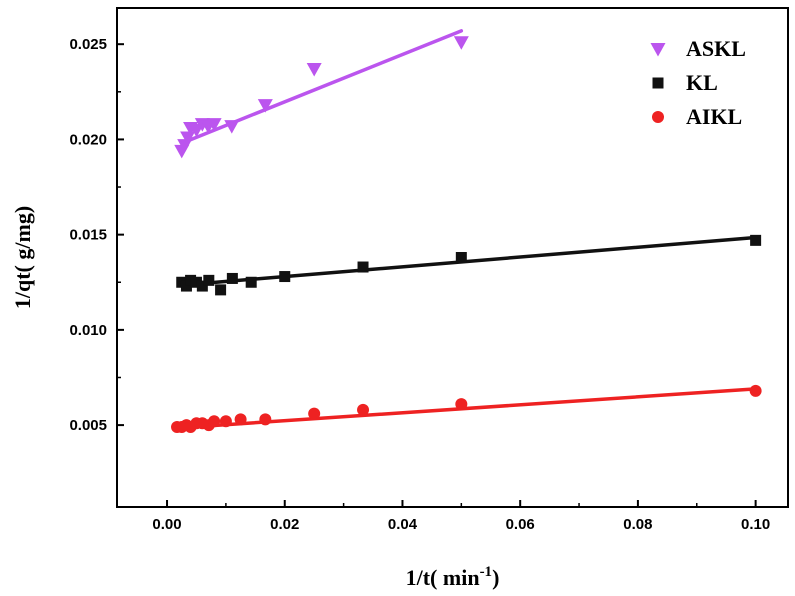  I want to click on legend-label-aikl: AIKL, so click(714, 116).